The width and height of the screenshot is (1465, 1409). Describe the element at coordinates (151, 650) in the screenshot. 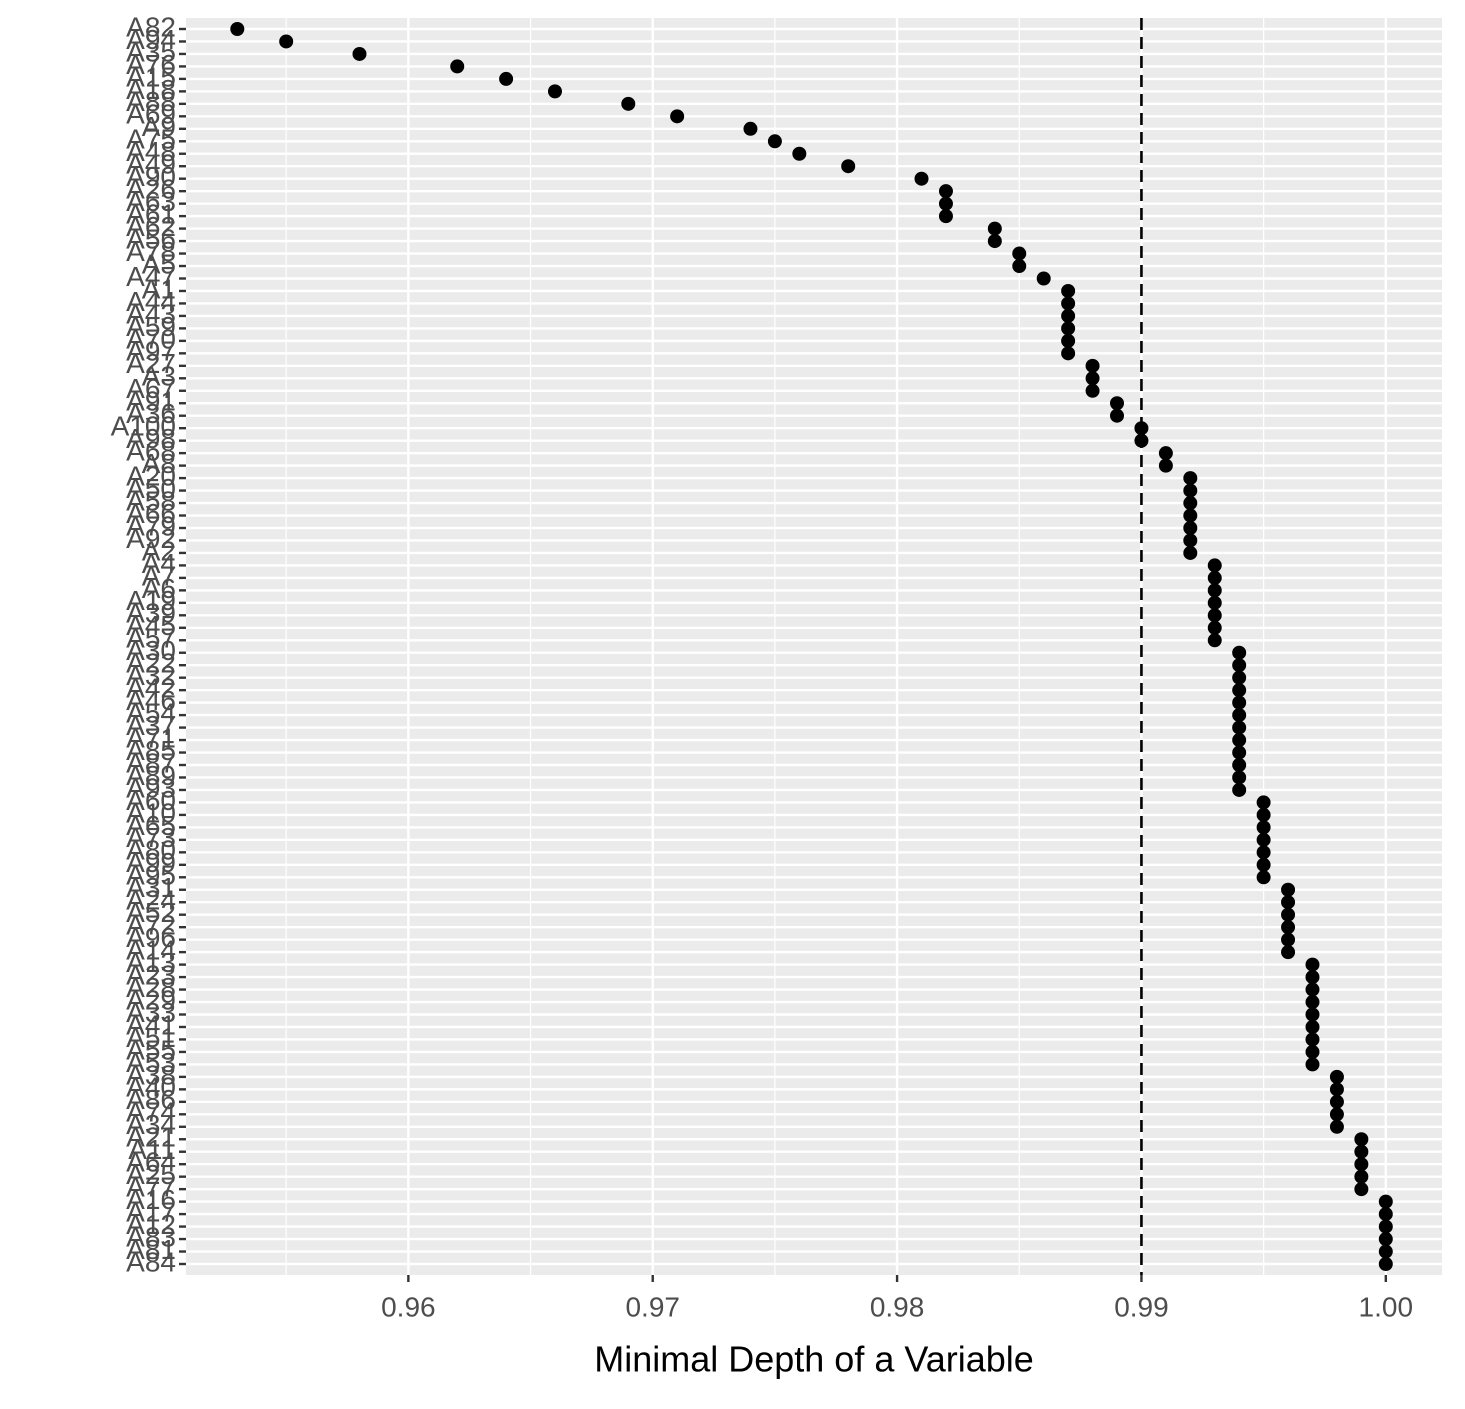

I see `y-tick-label: A30` at that location.